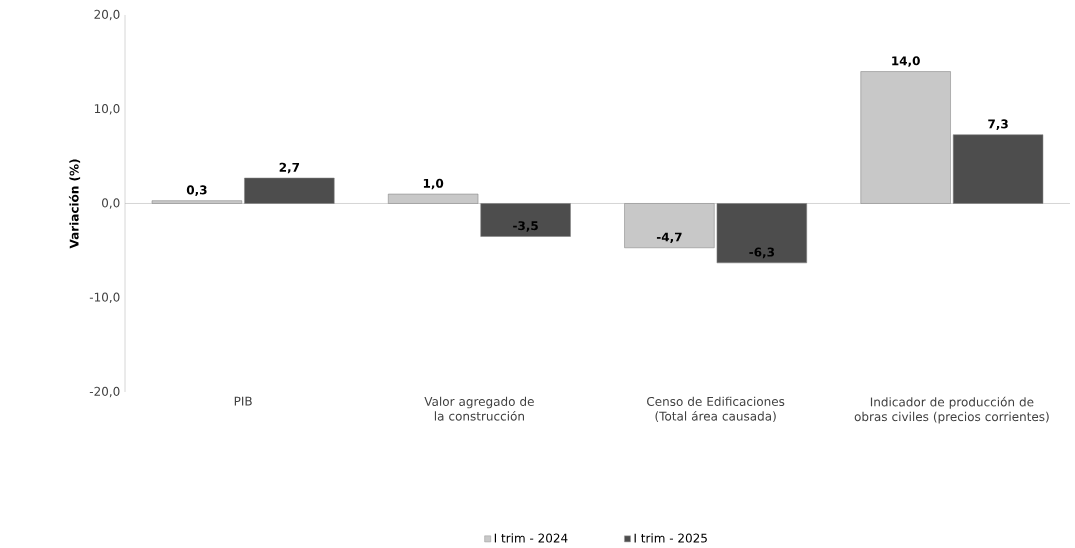  What do you see at coordinates (107, 15) in the screenshot?
I see `y-tick-label: 20,0` at bounding box center [107, 15].